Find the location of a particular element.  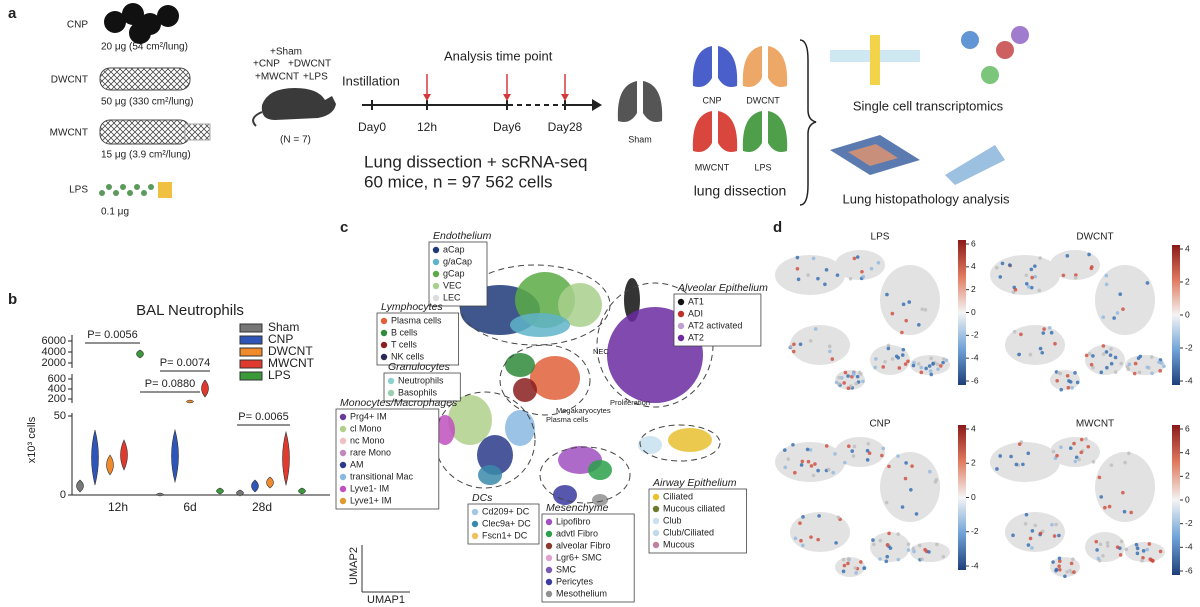

nanoparticle is located at coordinates (115, 22).